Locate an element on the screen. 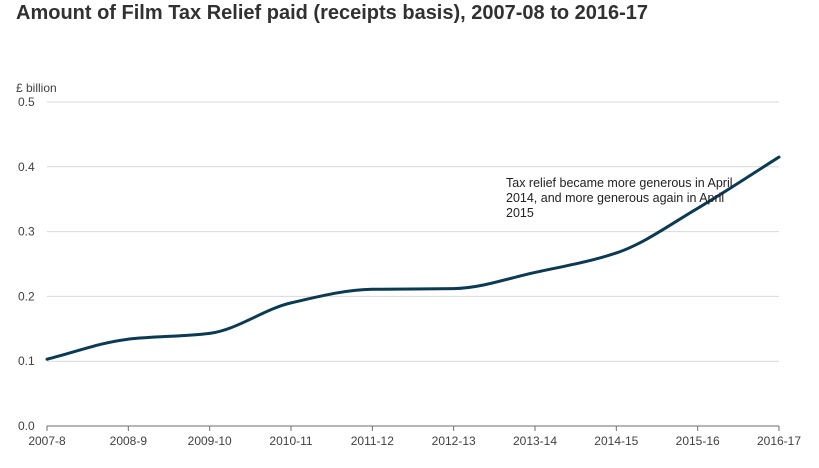 The width and height of the screenshot is (819, 468). x-tick-label: 2008-9 is located at coordinates (129, 441).